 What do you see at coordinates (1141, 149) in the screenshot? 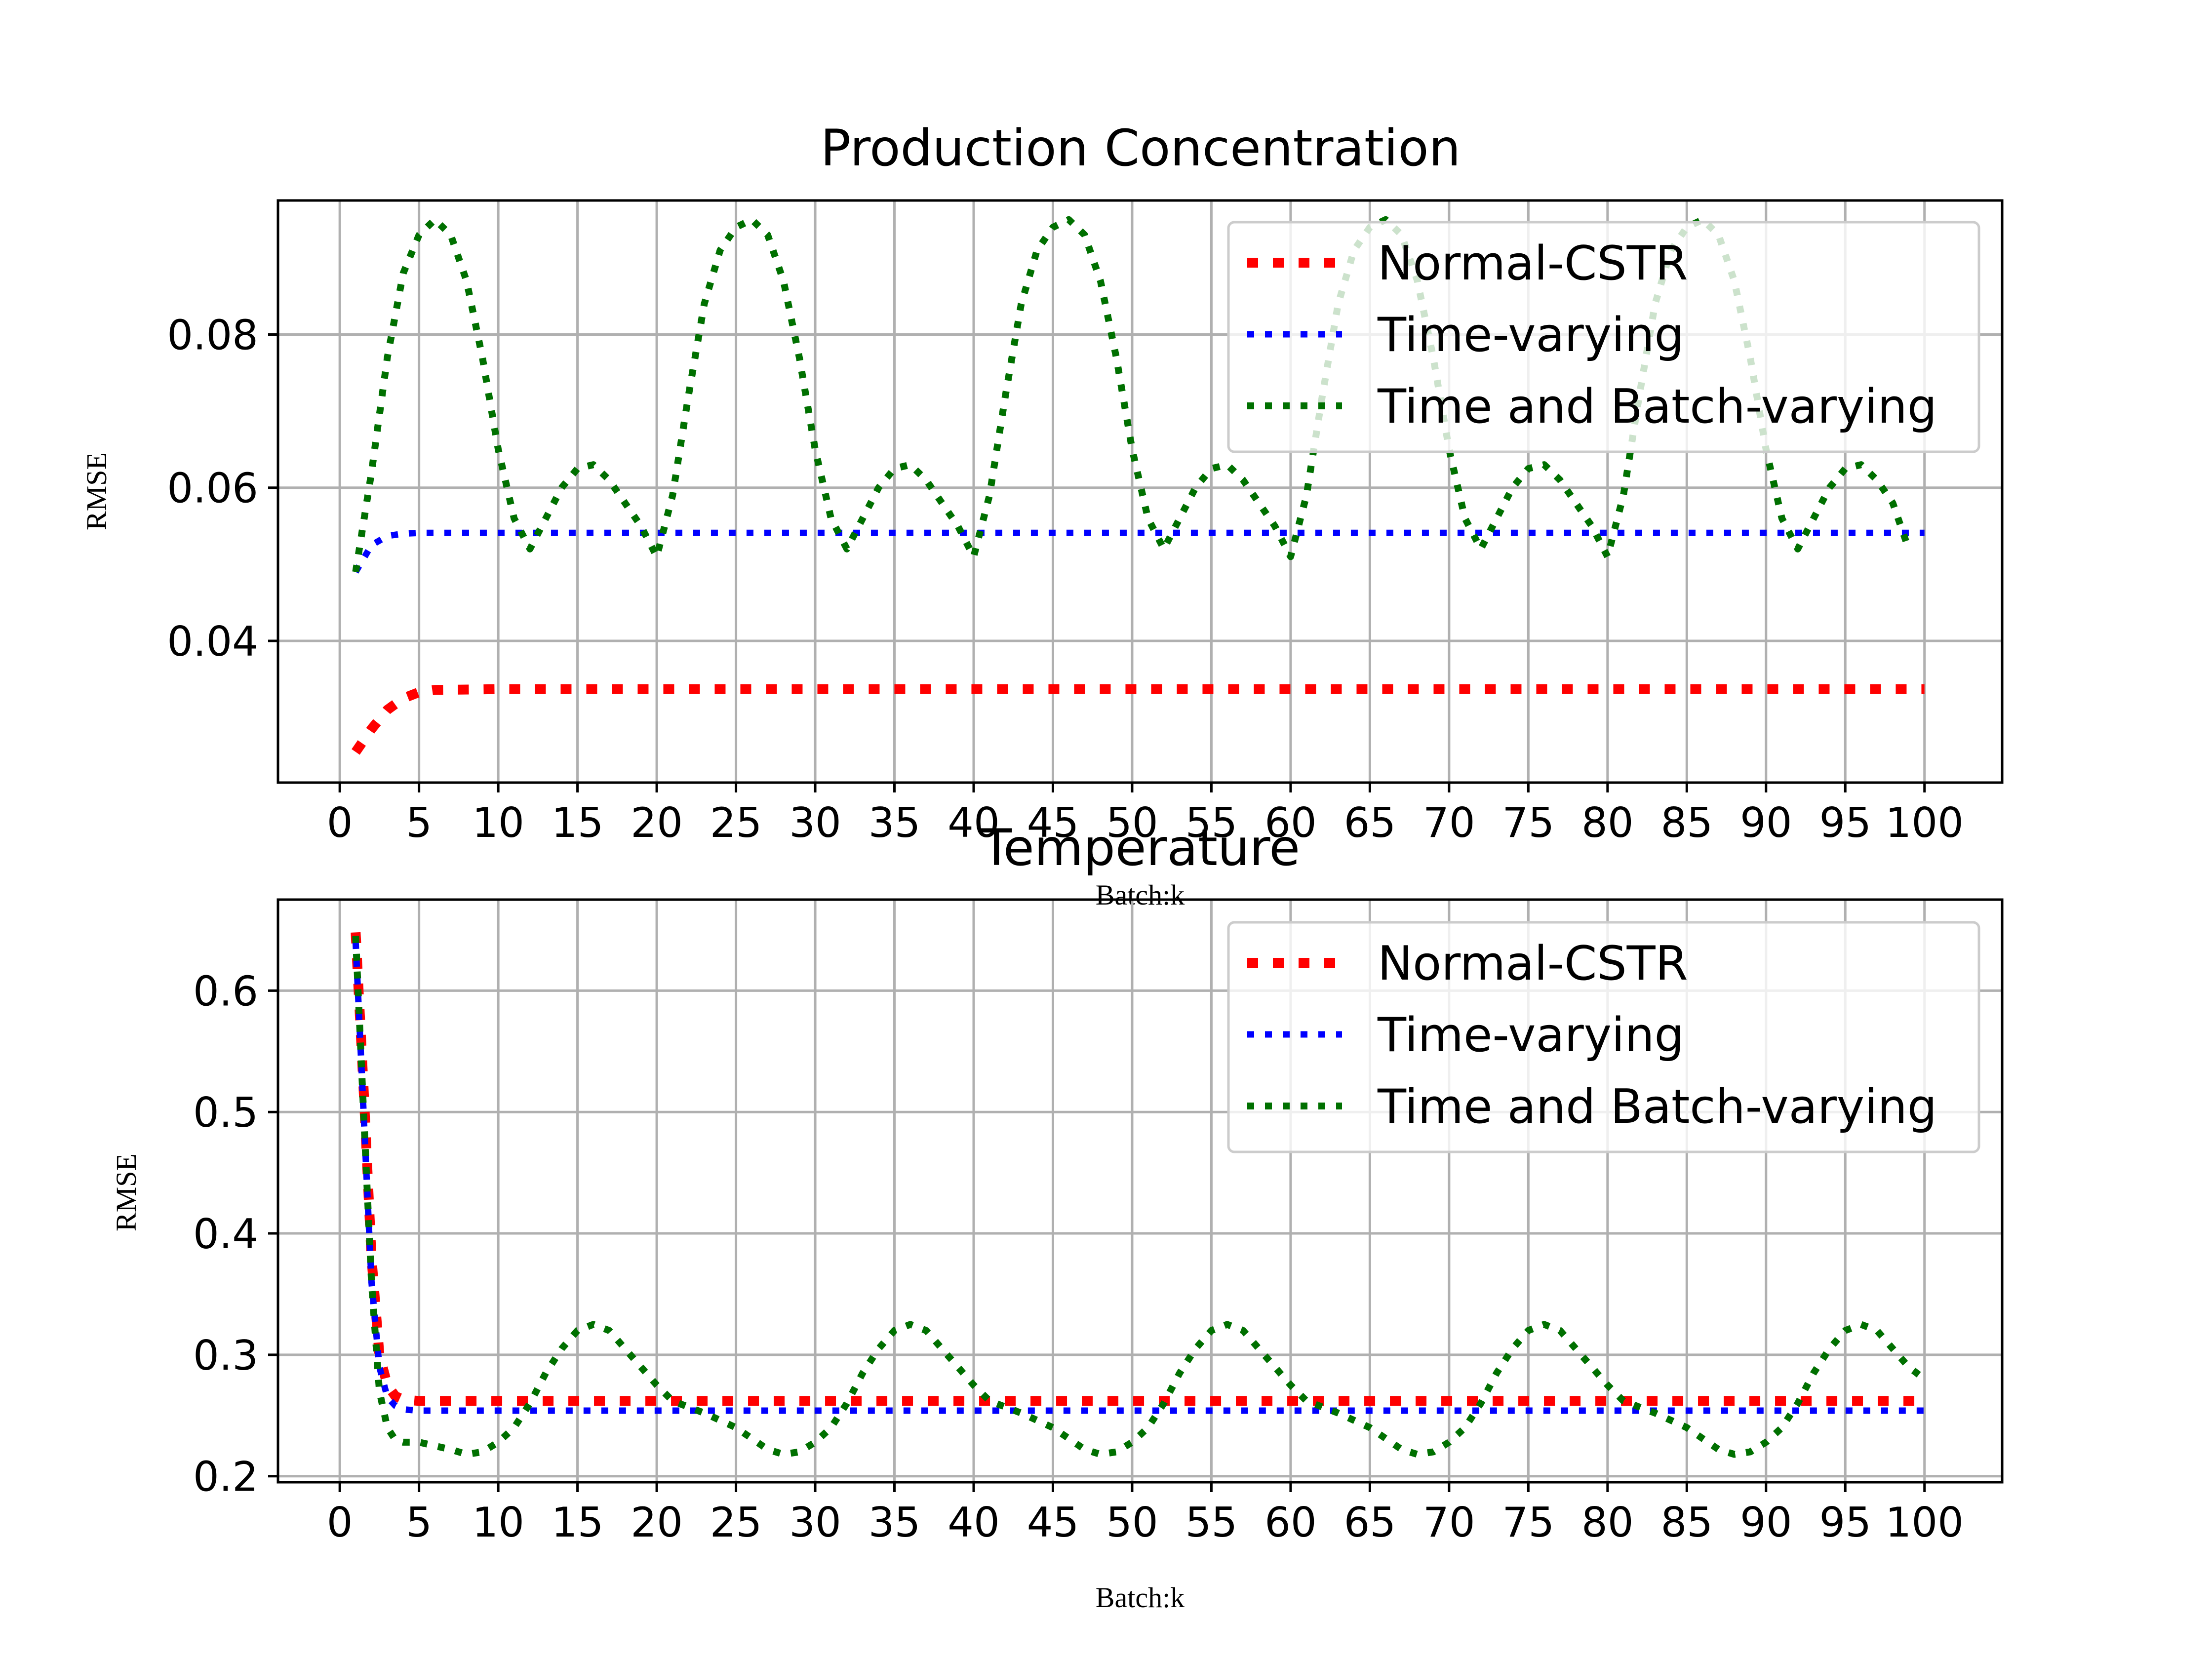
I see `subplot-title: Production Concentration` at bounding box center [1141, 149].